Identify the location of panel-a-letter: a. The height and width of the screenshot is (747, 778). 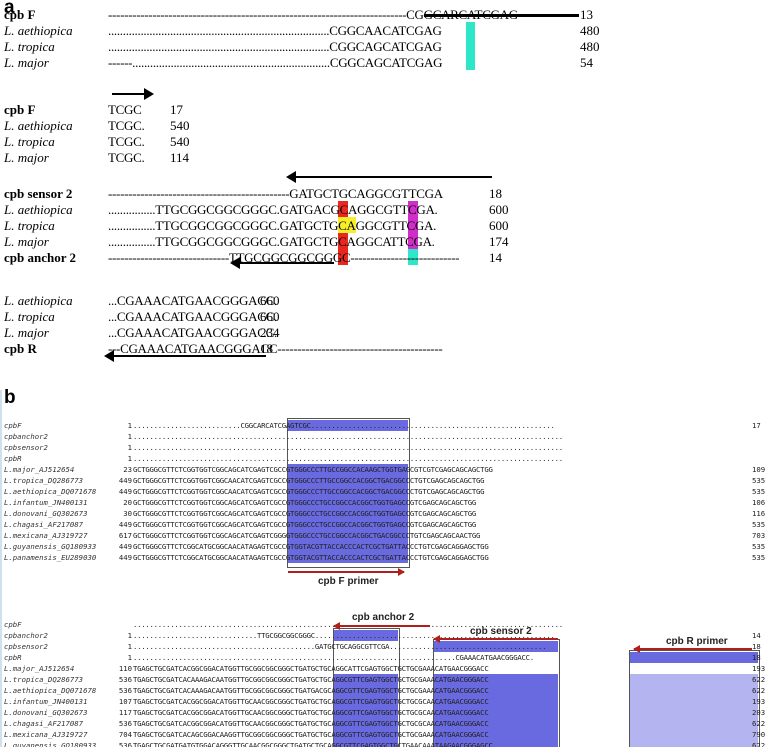
(9, 9).